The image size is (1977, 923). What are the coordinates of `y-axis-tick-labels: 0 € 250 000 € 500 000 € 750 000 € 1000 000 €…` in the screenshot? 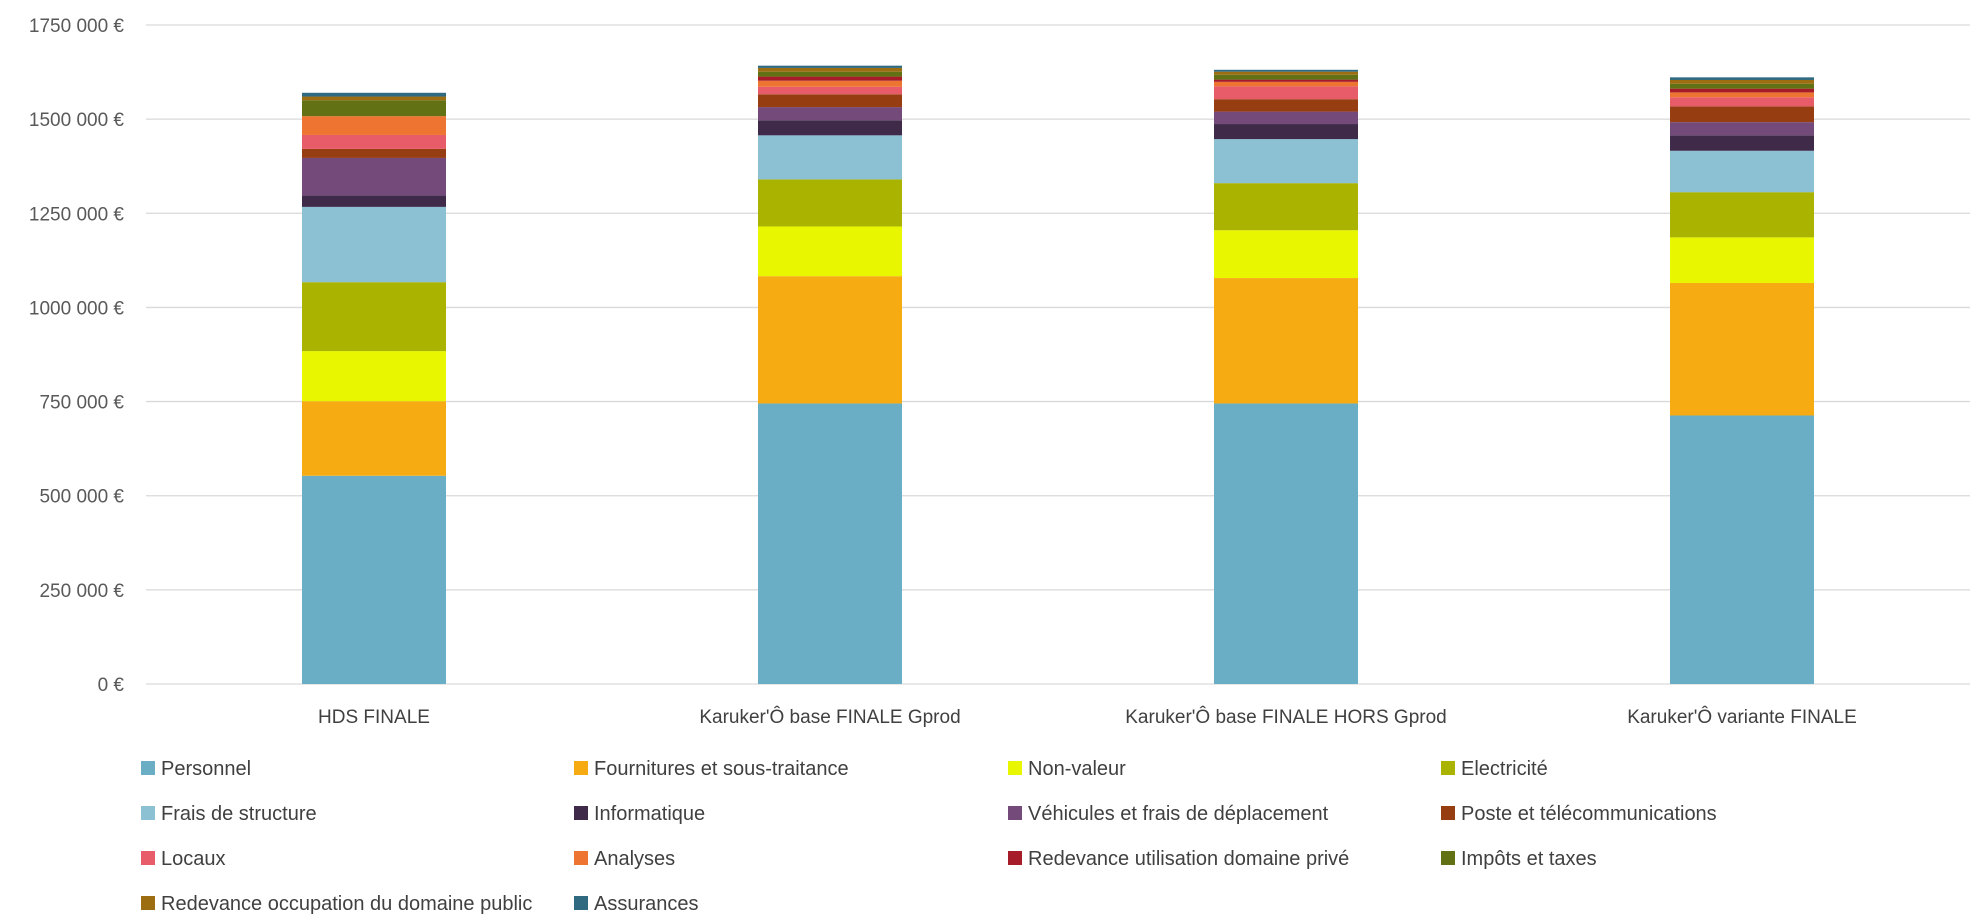 It's located at (77, 356).